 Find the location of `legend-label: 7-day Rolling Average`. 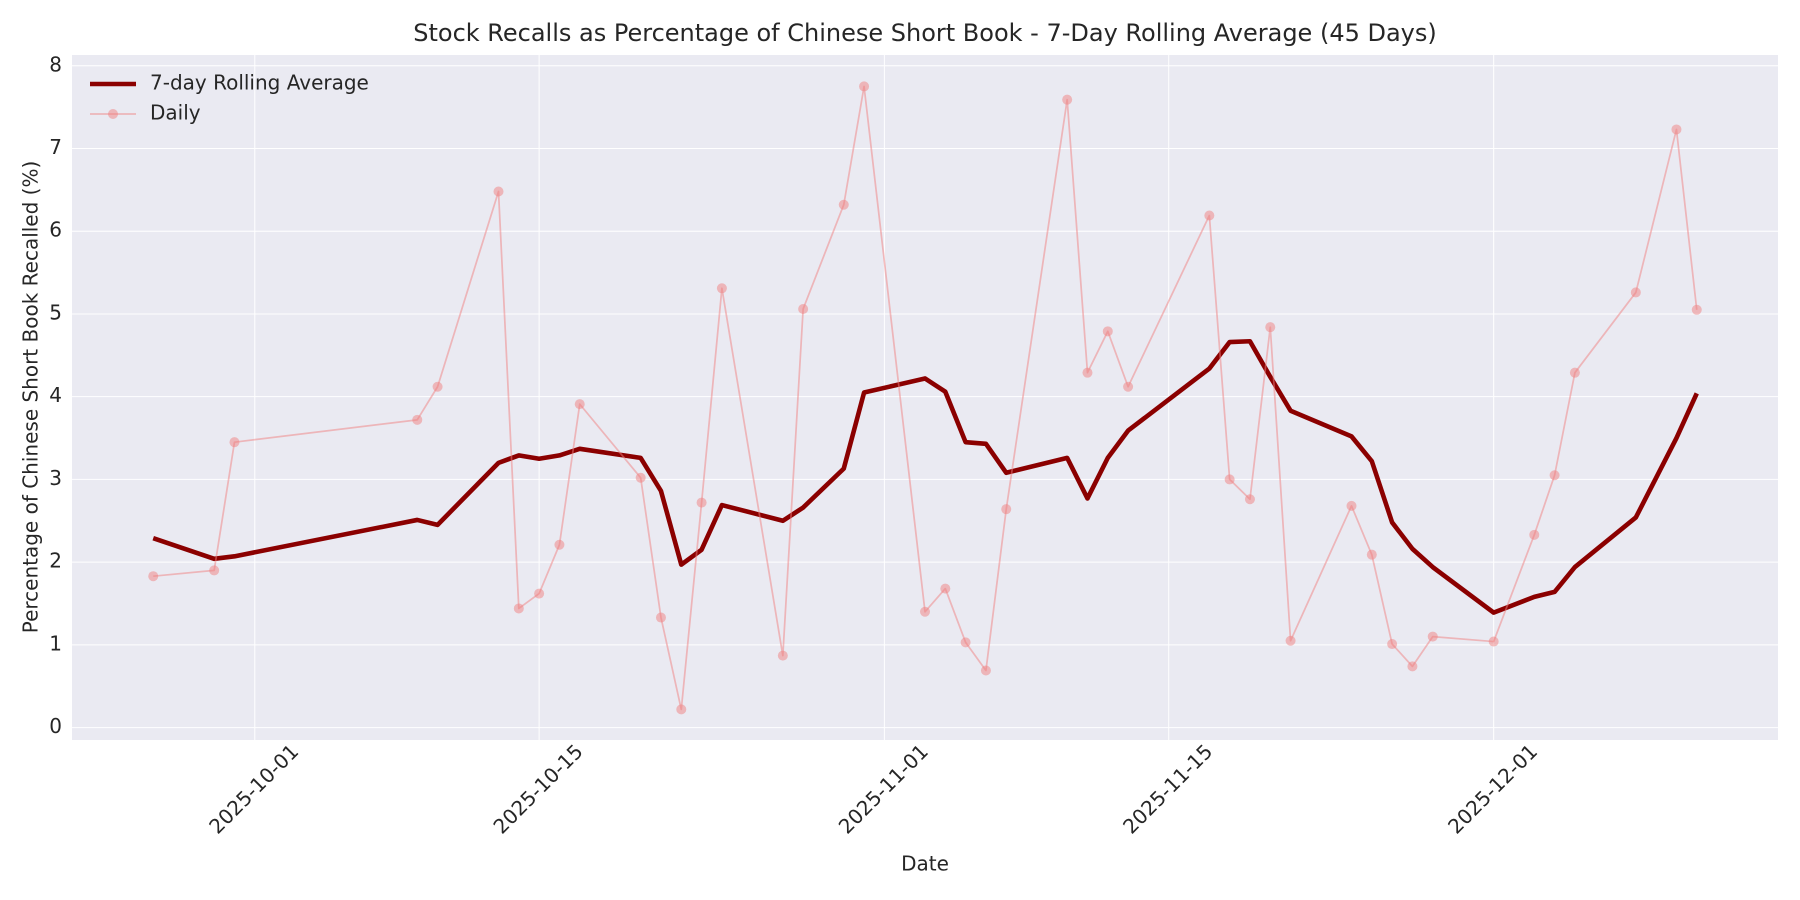

legend-label: 7-day Rolling Average is located at coordinates (259, 83).